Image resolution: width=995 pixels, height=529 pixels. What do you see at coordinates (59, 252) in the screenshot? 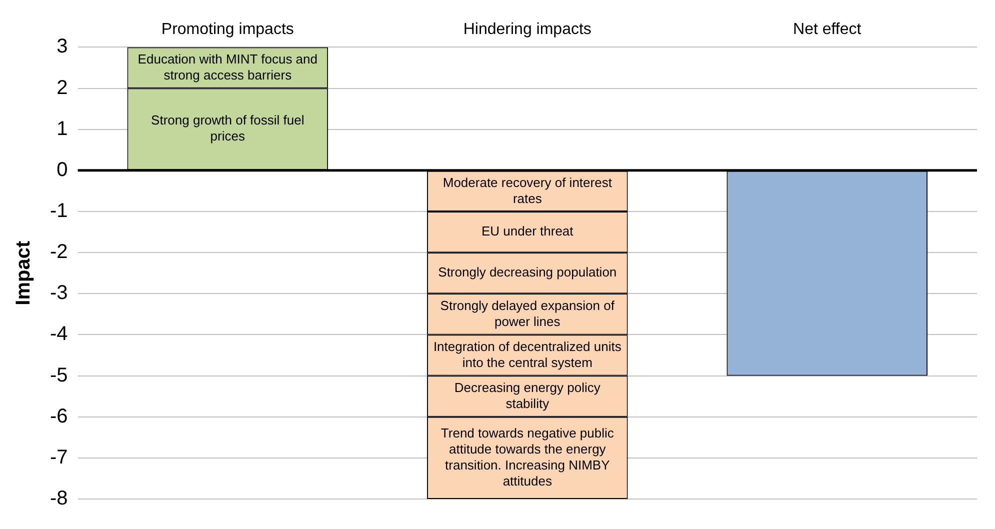
I see `y-tick-label: -2` at bounding box center [59, 252].